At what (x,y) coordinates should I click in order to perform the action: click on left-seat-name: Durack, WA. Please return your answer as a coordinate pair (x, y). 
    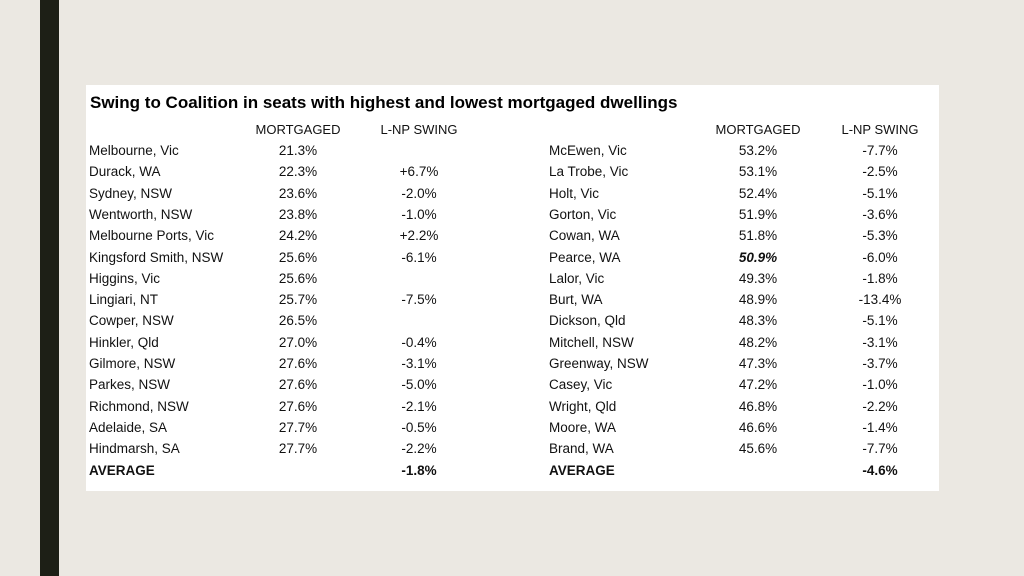
    Looking at the image, I should click on (125, 172).